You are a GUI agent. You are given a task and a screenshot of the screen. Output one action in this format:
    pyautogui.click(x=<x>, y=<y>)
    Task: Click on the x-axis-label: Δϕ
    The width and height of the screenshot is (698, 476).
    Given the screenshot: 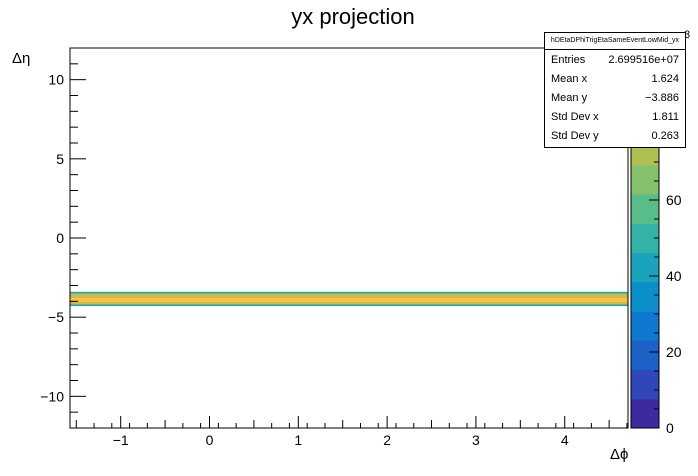 What is the action you would take?
    pyautogui.click(x=619, y=454)
    